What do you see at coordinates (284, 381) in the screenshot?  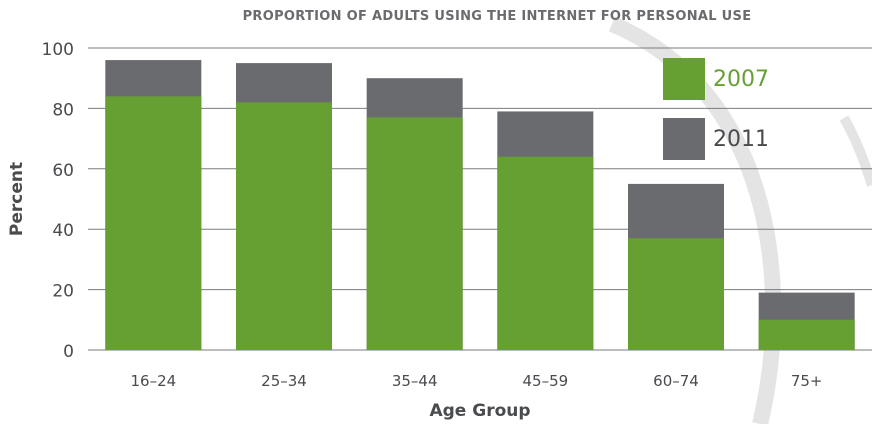 I see `x-tick-label: 25–34` at bounding box center [284, 381].